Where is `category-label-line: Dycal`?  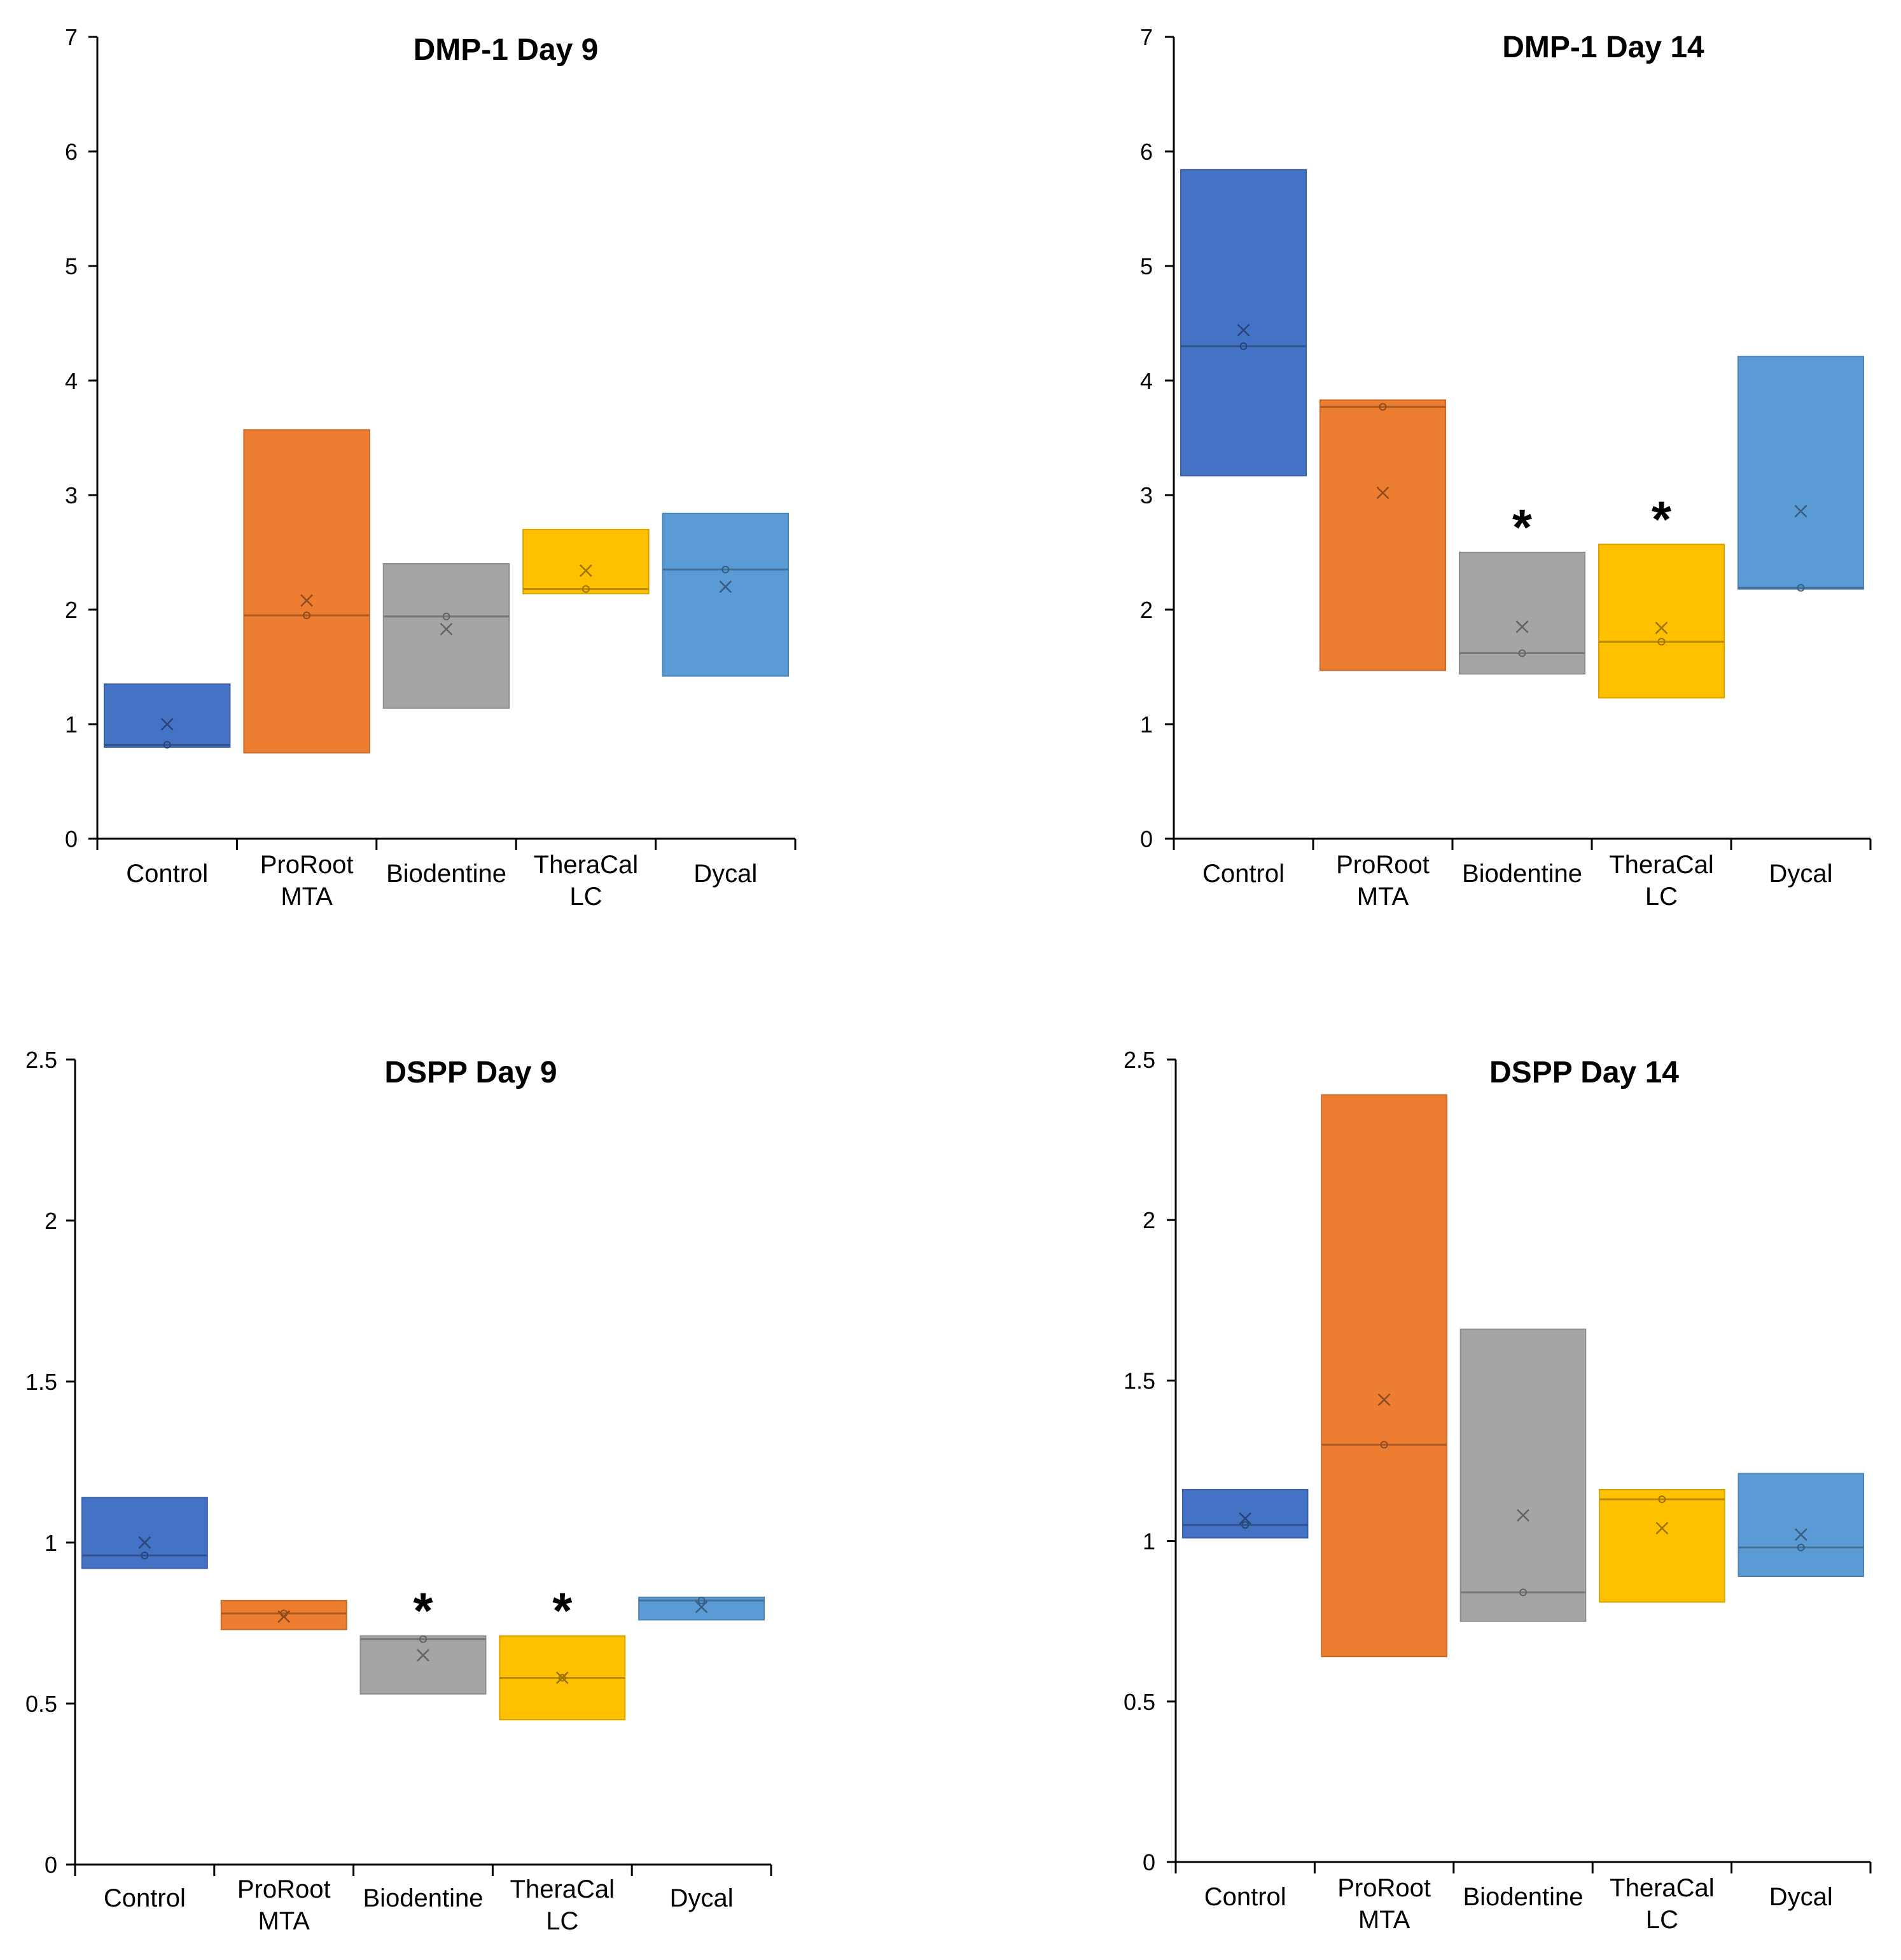 category-label-line: Dycal is located at coordinates (1800, 874).